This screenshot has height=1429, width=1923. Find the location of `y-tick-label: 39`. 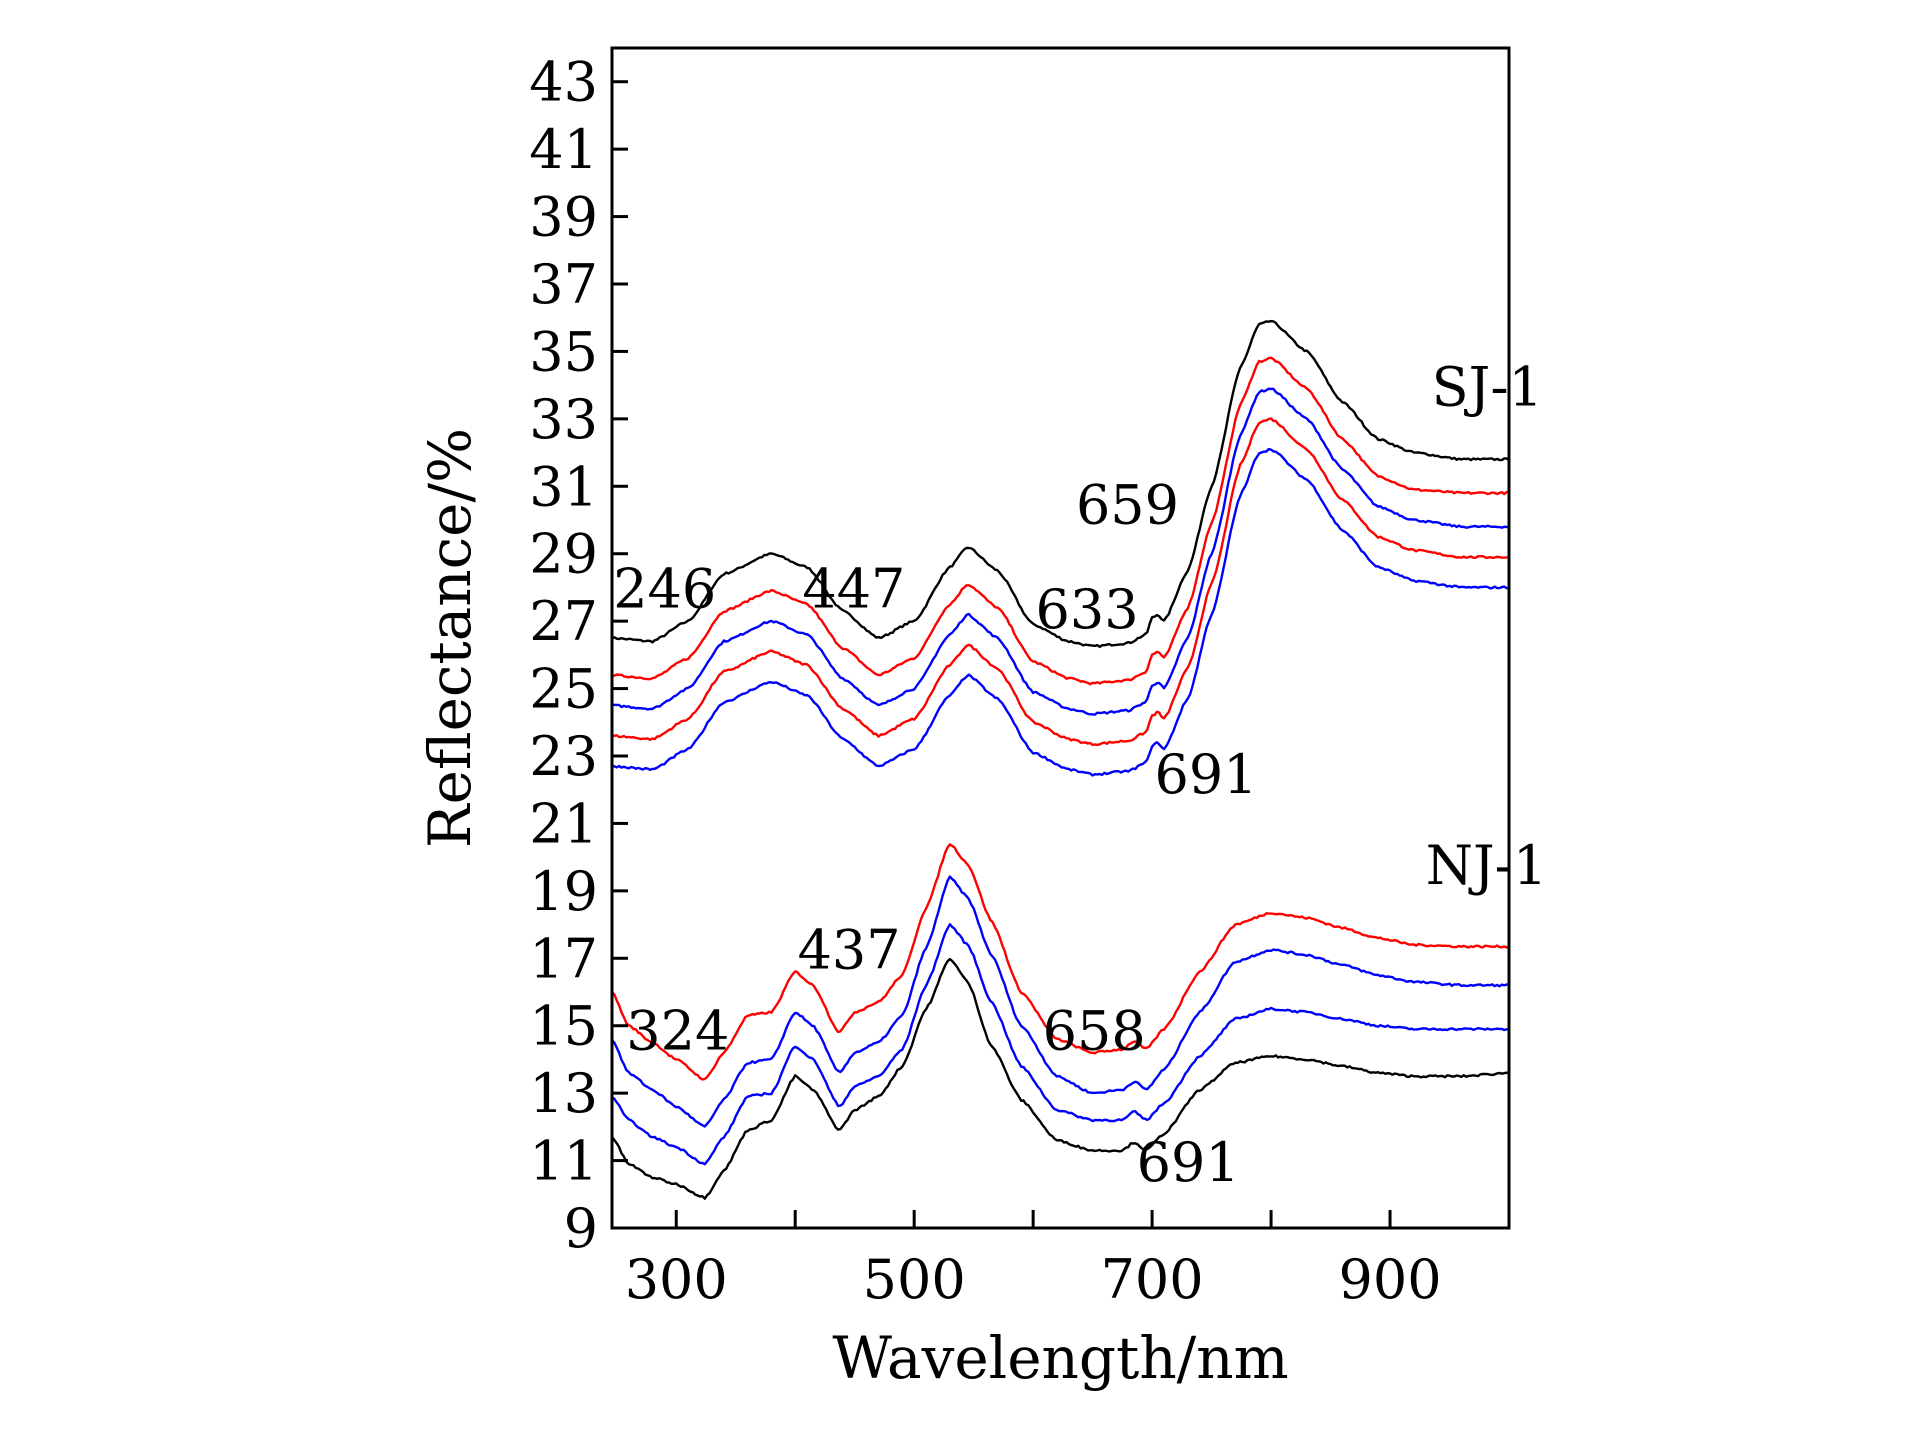

y-tick-label: 39 is located at coordinates (563, 217).